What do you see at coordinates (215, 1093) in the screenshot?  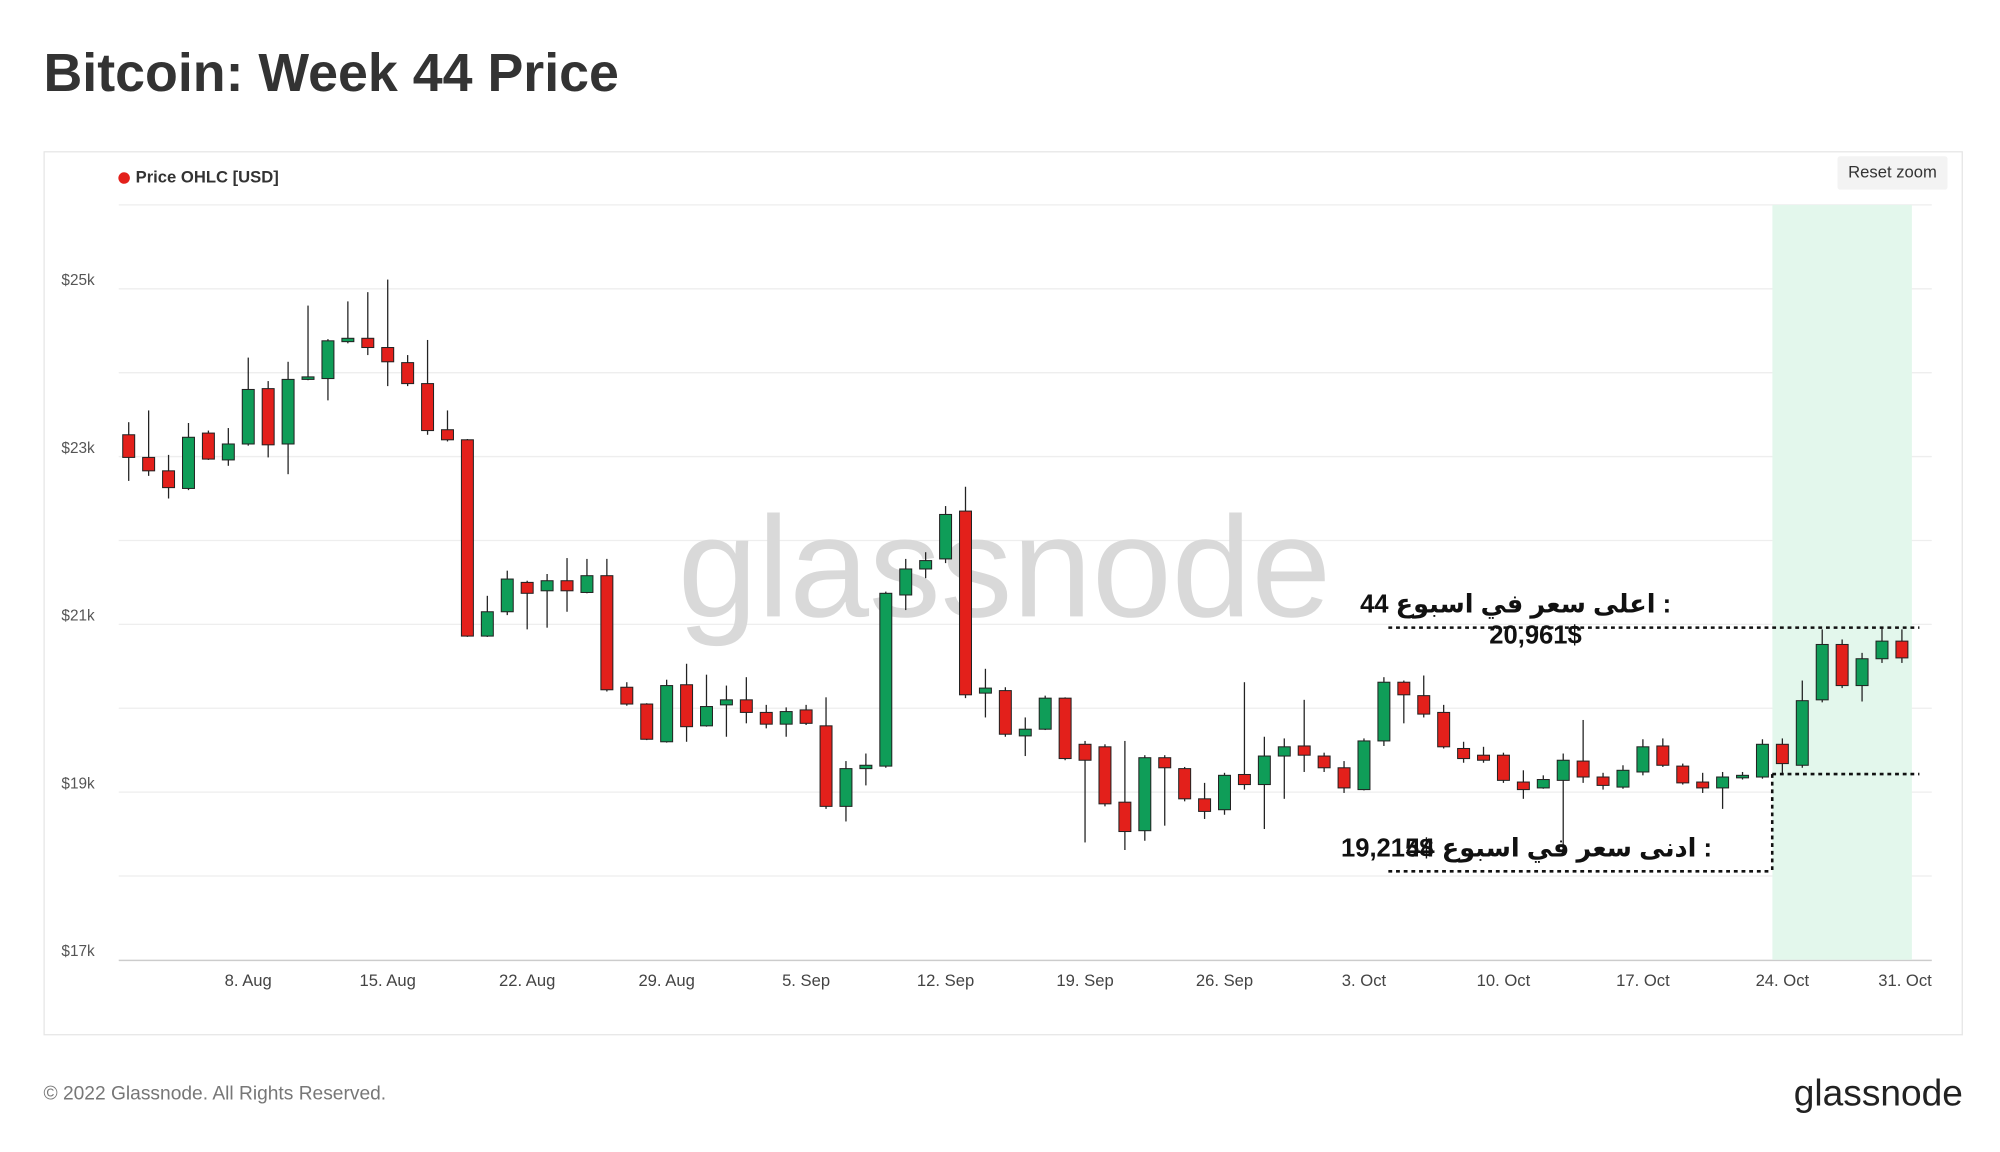 I see `footer: © 2022 Glassnode. All Rights Reserved.` at bounding box center [215, 1093].